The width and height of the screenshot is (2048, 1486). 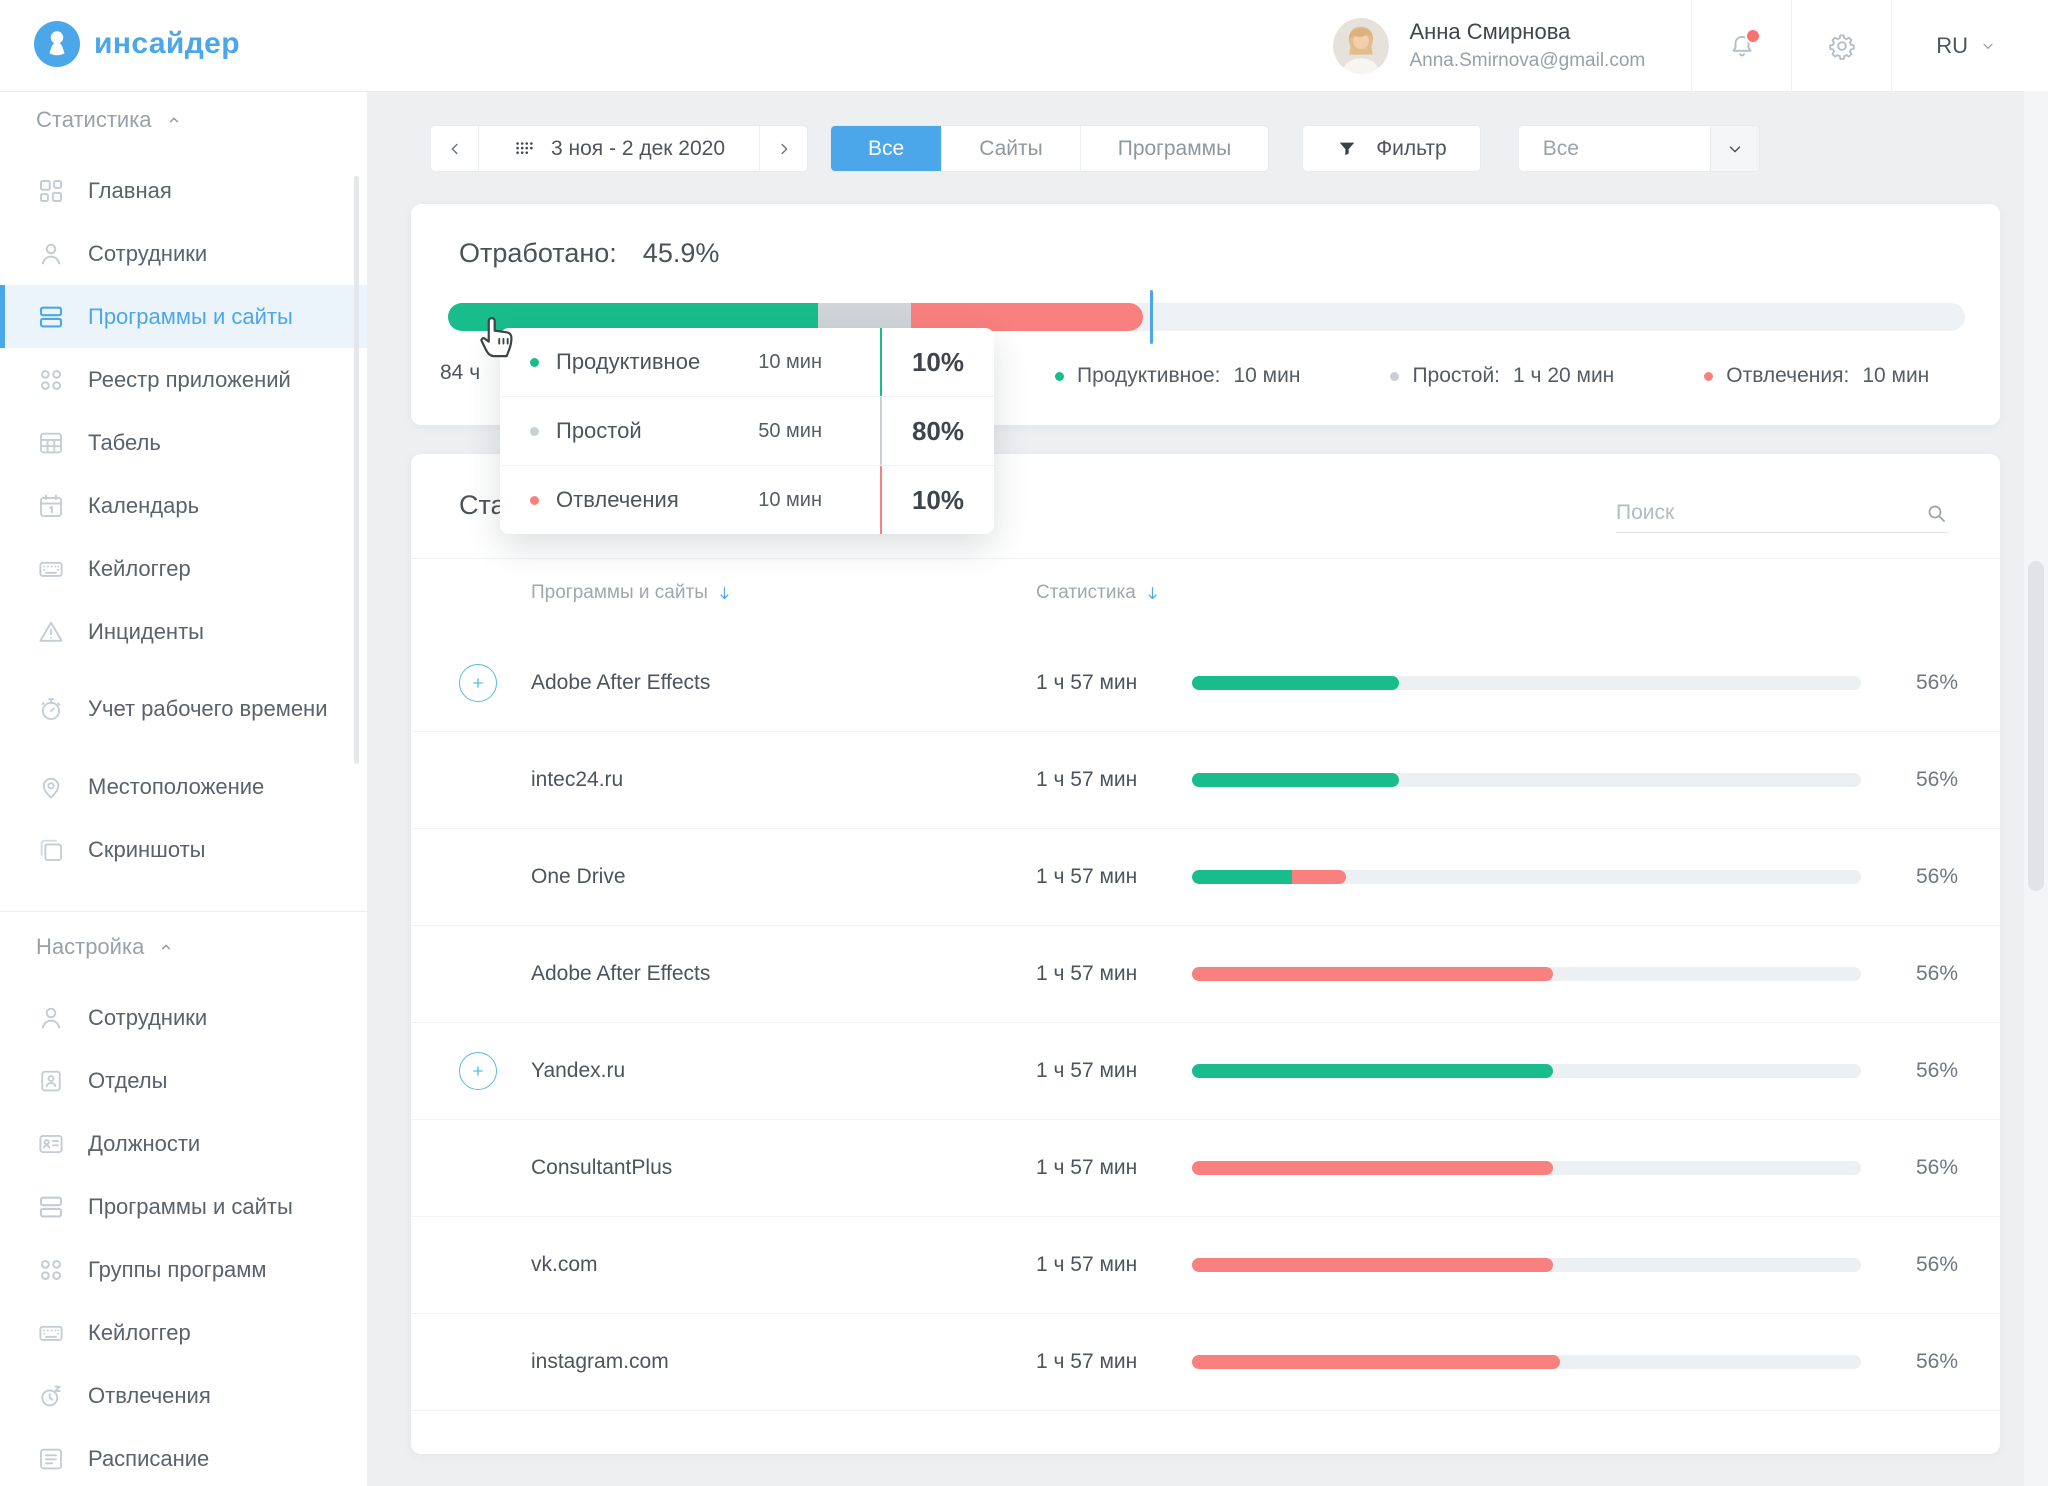 I want to click on column-header-programs: Программы и сайты, so click(x=631, y=593).